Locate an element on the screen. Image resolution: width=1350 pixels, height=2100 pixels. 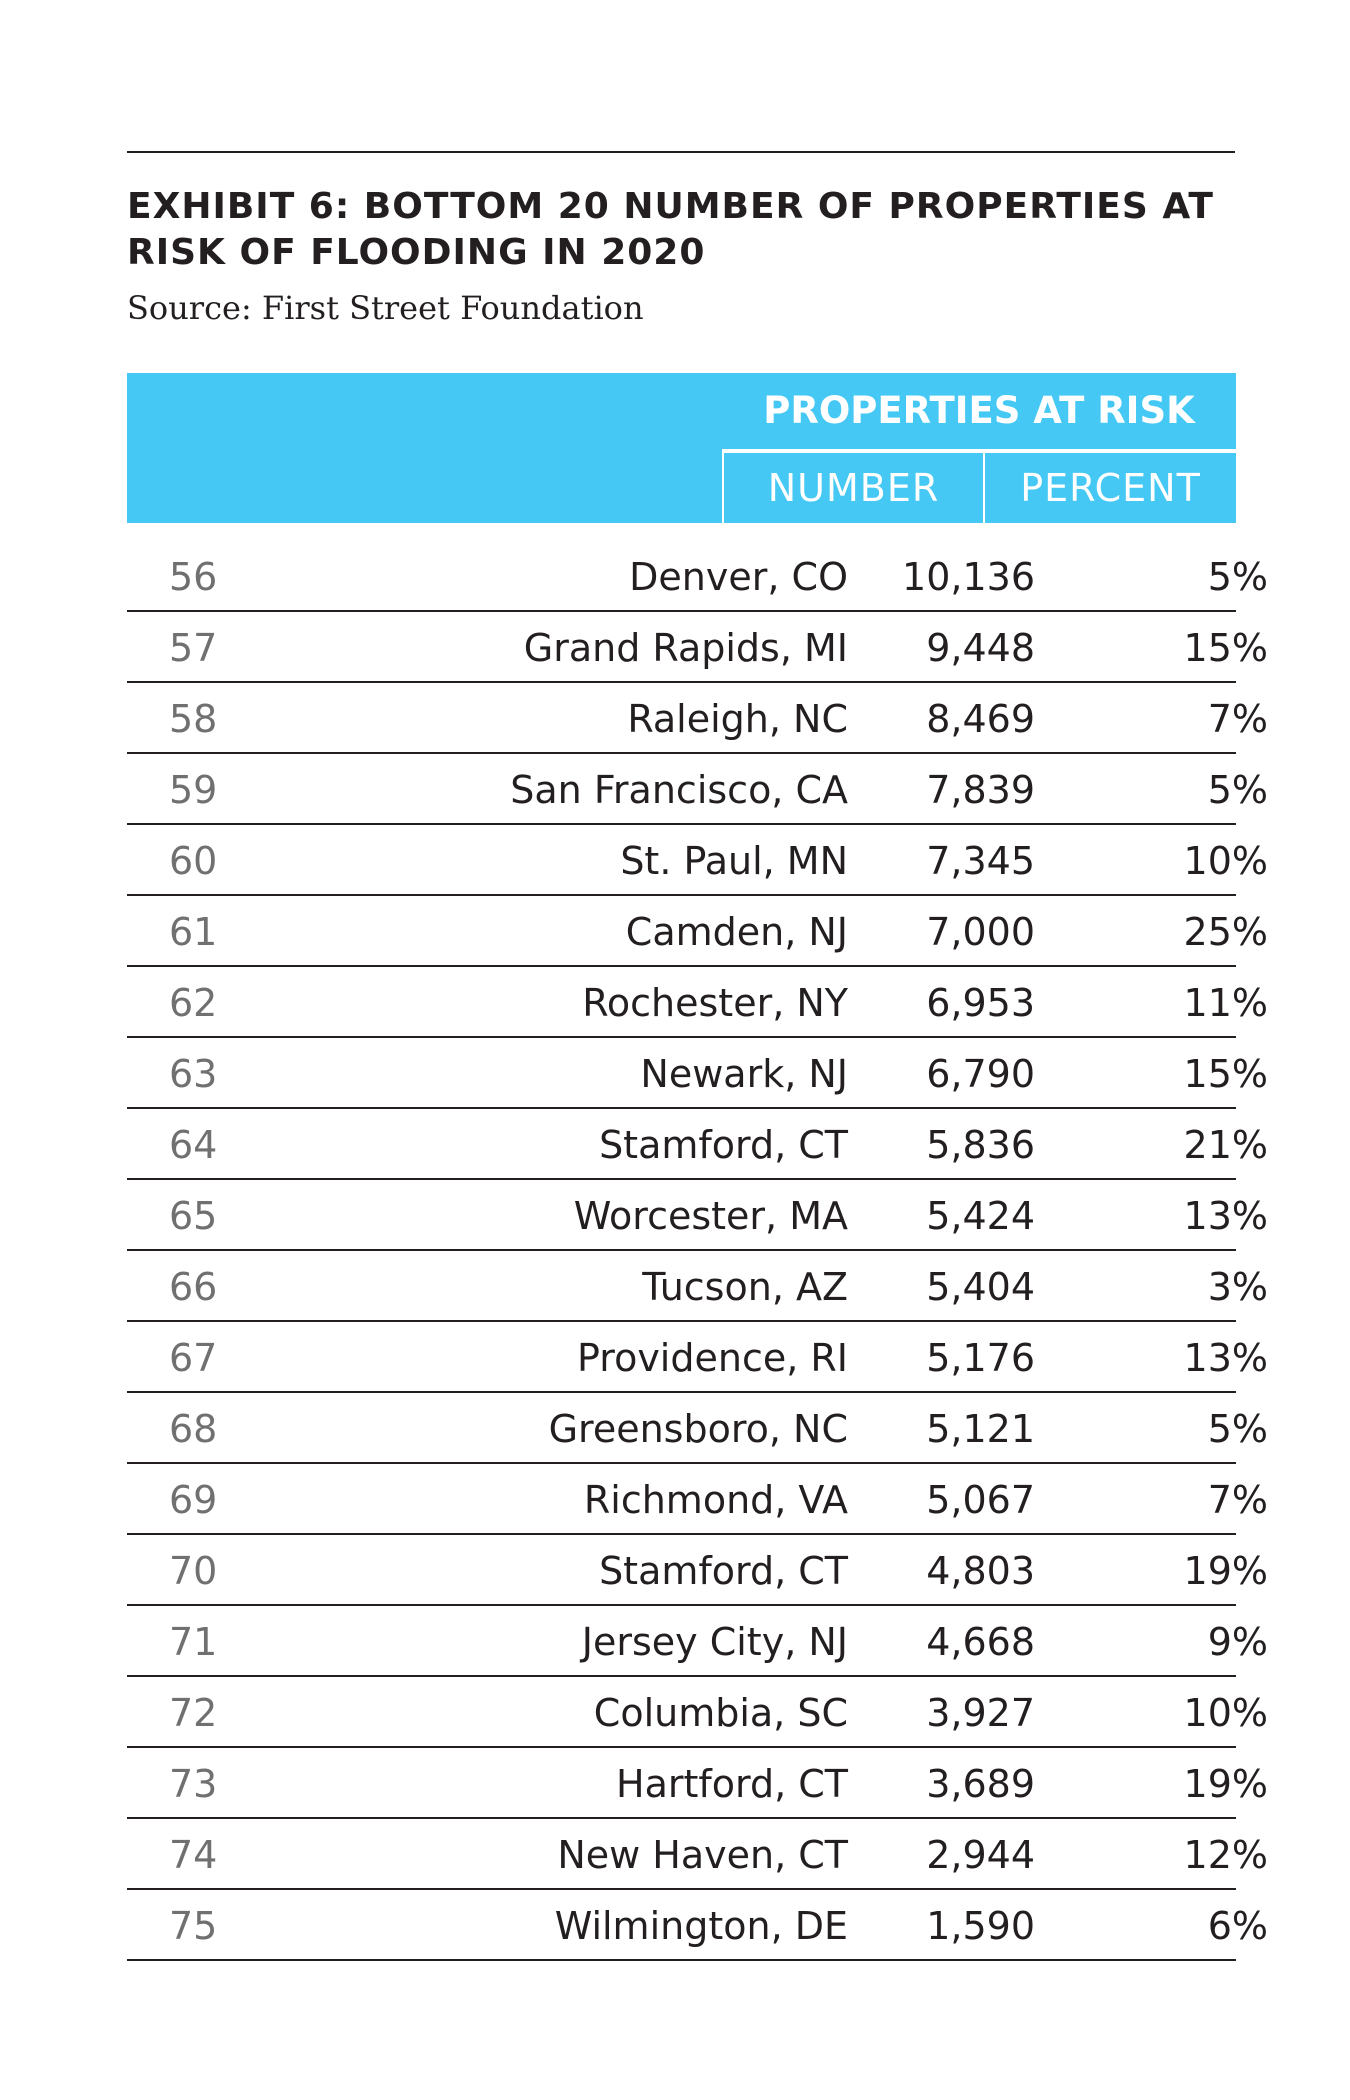
table-row: 75 Wilmington, DE 1,590 6% is located at coordinates (697, 1925).